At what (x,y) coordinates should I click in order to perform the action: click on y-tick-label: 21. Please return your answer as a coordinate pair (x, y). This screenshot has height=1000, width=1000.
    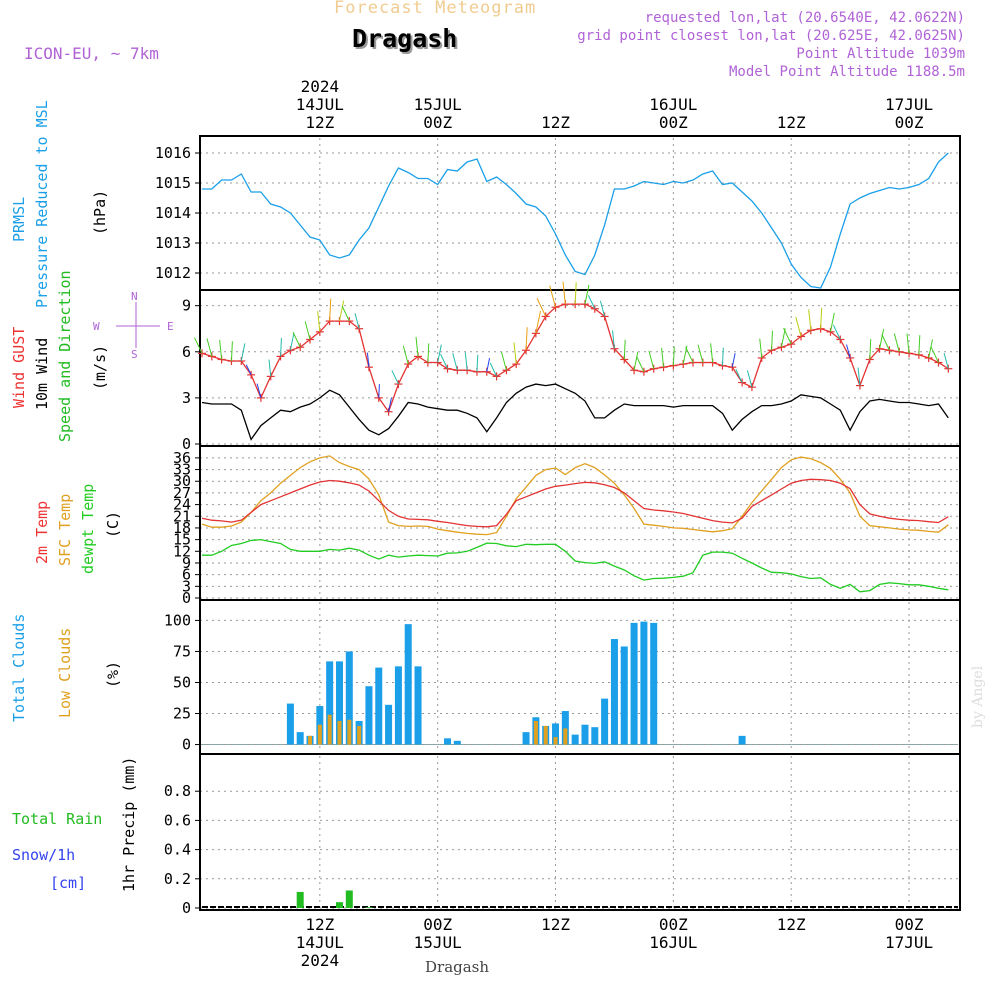
    Looking at the image, I should click on (182, 516).